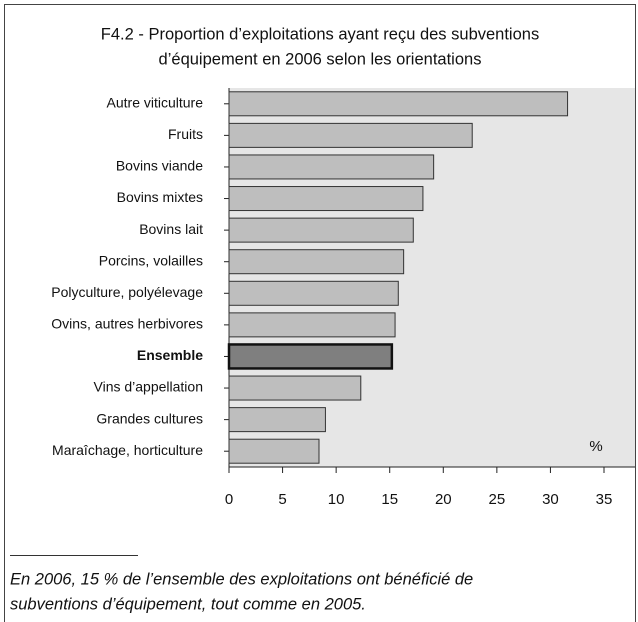 The width and height of the screenshot is (638, 622). I want to click on y-tick-label: Porcins, volailles, so click(151, 260).